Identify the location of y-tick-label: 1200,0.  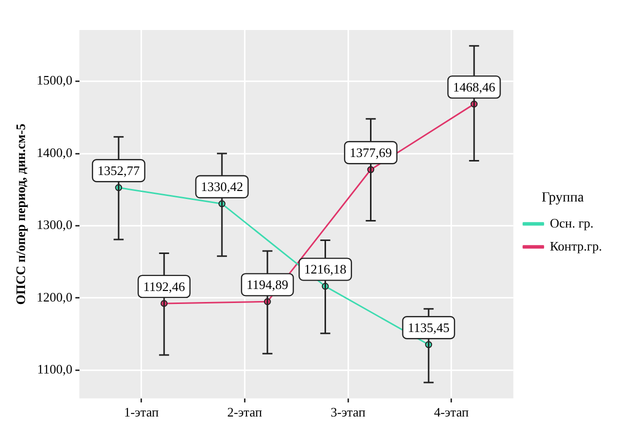
(54, 296).